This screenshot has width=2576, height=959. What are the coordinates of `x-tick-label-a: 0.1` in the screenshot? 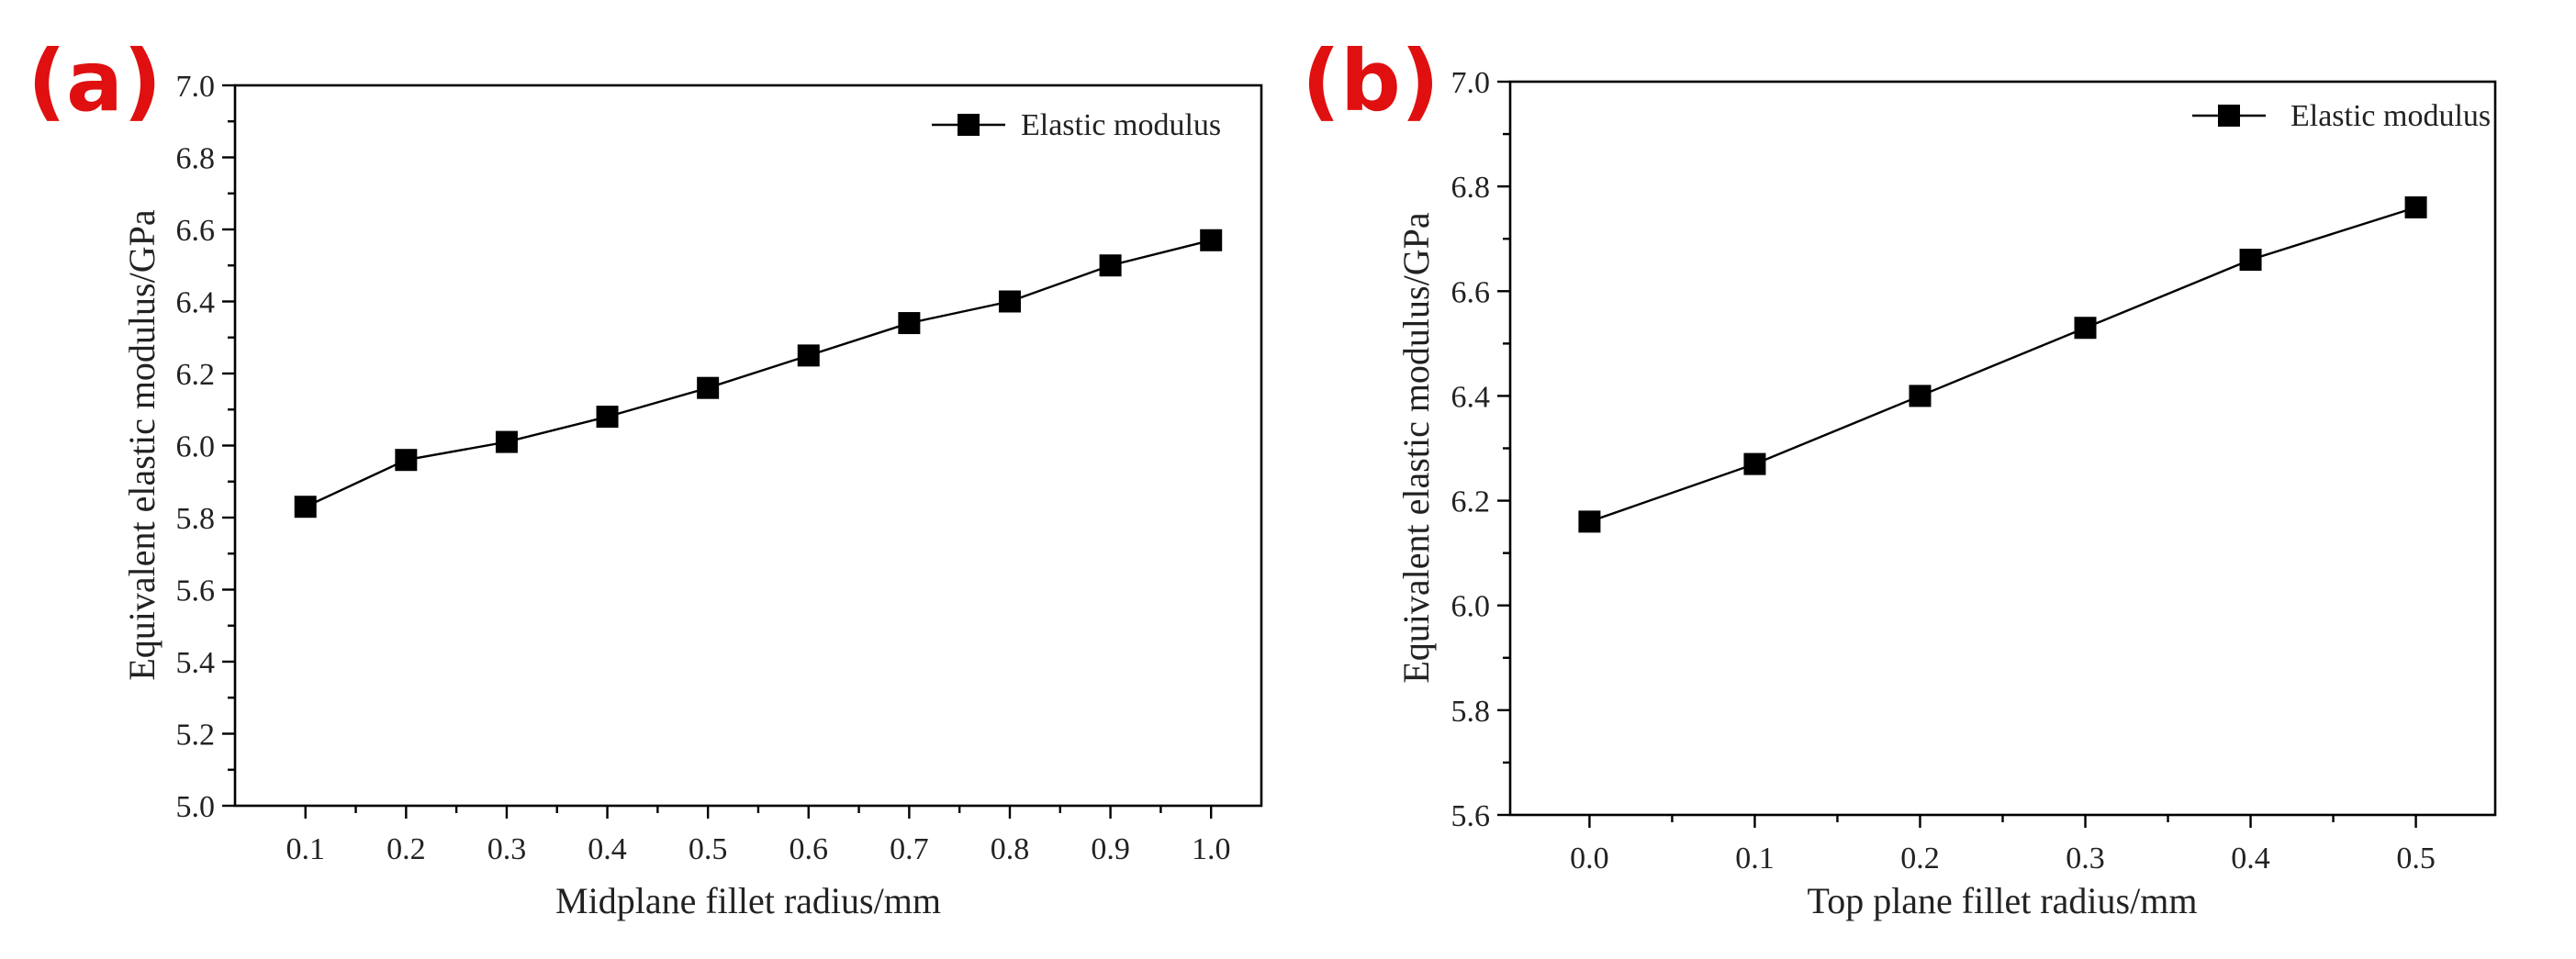 It's located at (305, 849).